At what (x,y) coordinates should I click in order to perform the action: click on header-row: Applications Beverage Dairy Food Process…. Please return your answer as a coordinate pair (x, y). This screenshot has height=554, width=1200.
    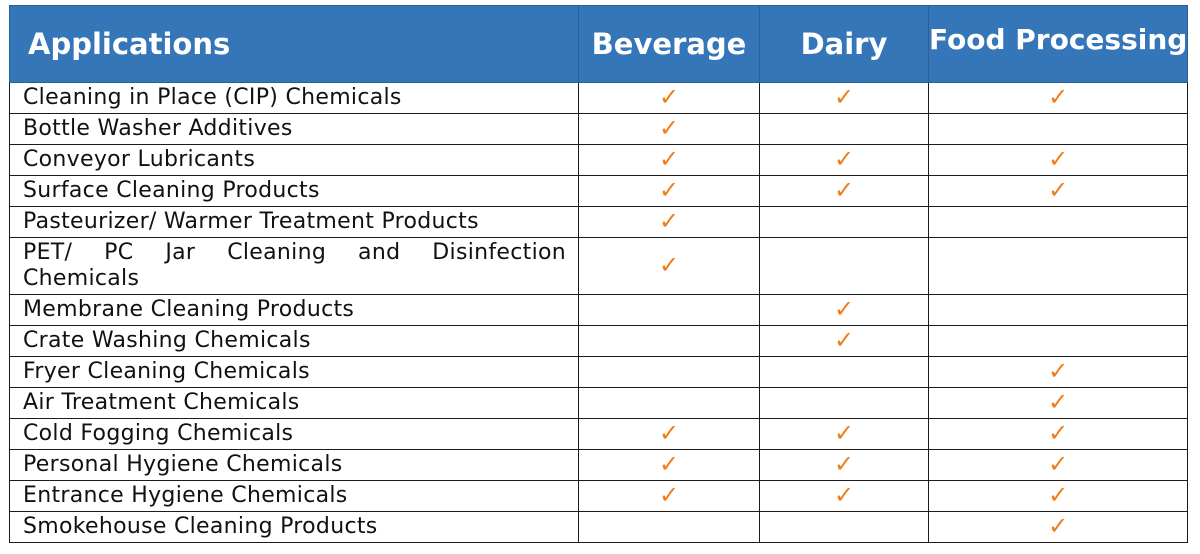
    Looking at the image, I should click on (599, 44).